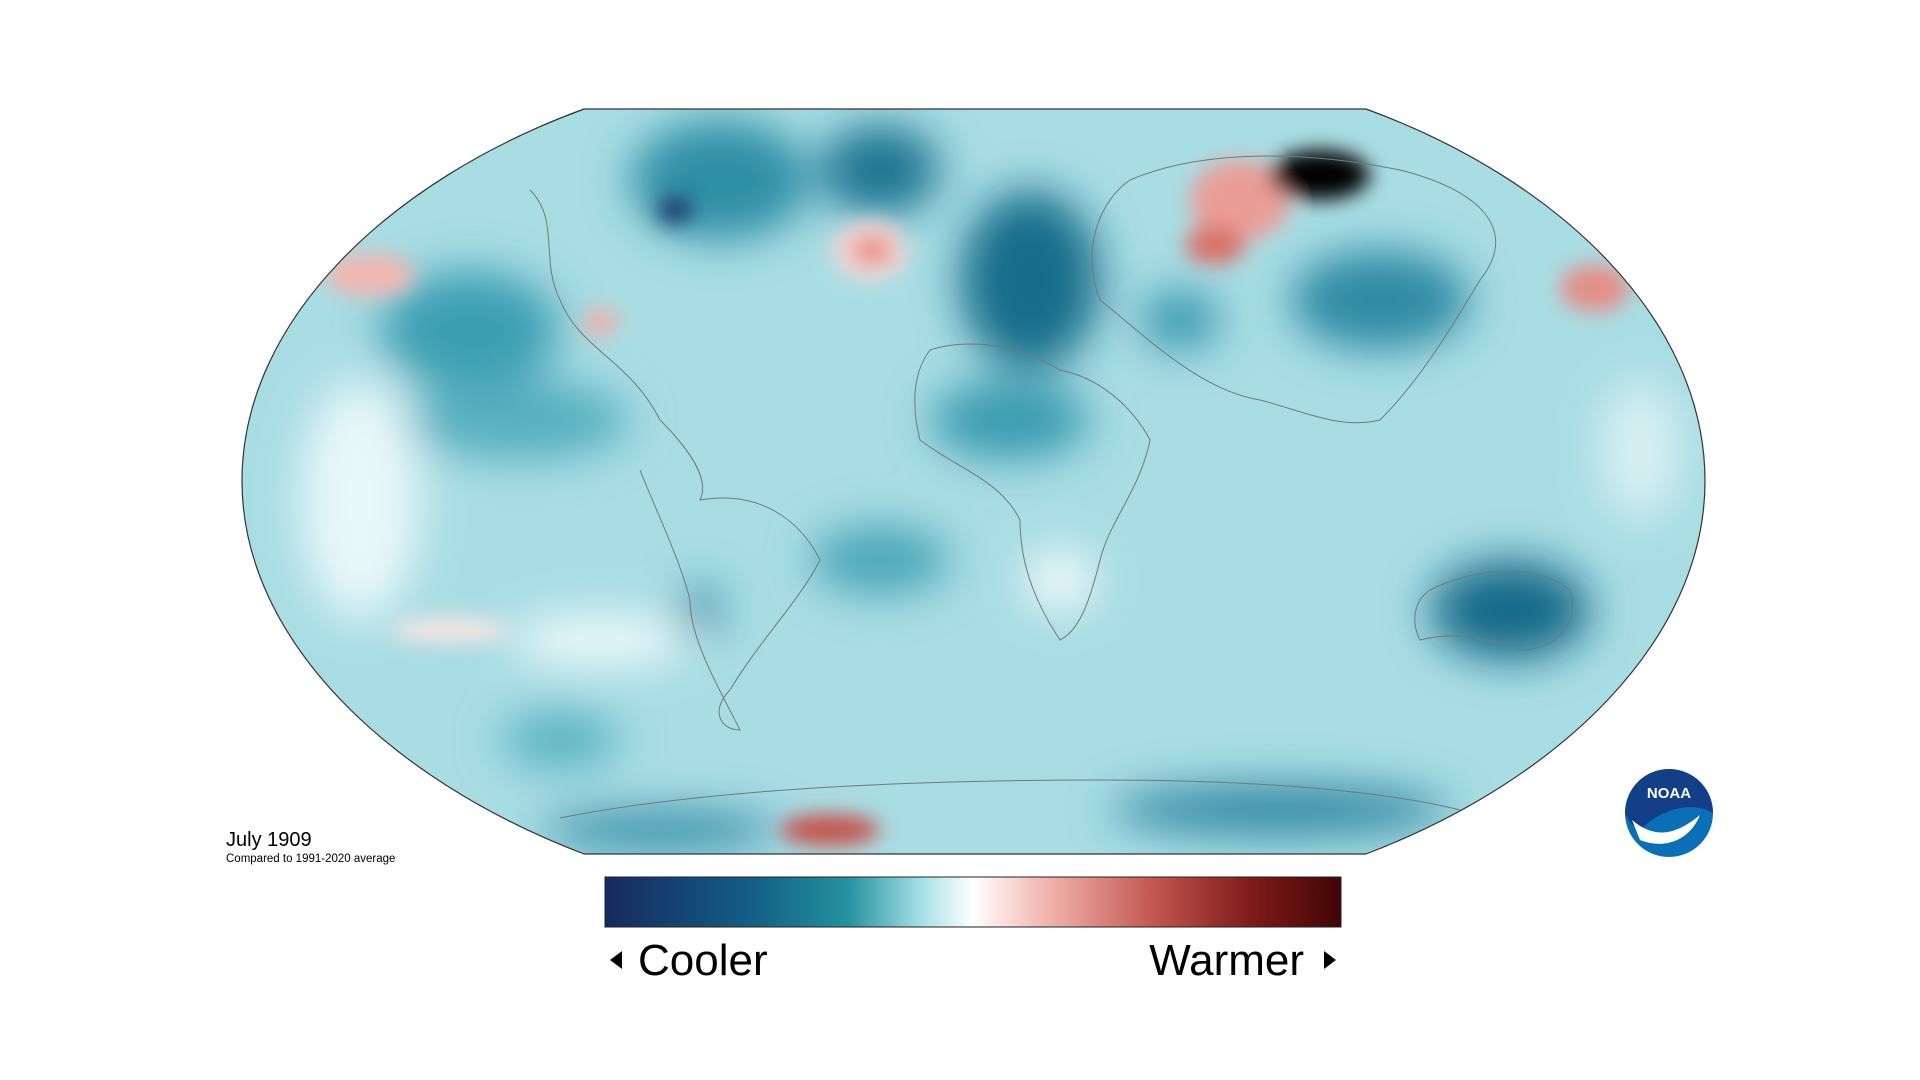 The height and width of the screenshot is (1080, 1920). What do you see at coordinates (1669, 793) in the screenshot?
I see `logo-text: NOAA` at bounding box center [1669, 793].